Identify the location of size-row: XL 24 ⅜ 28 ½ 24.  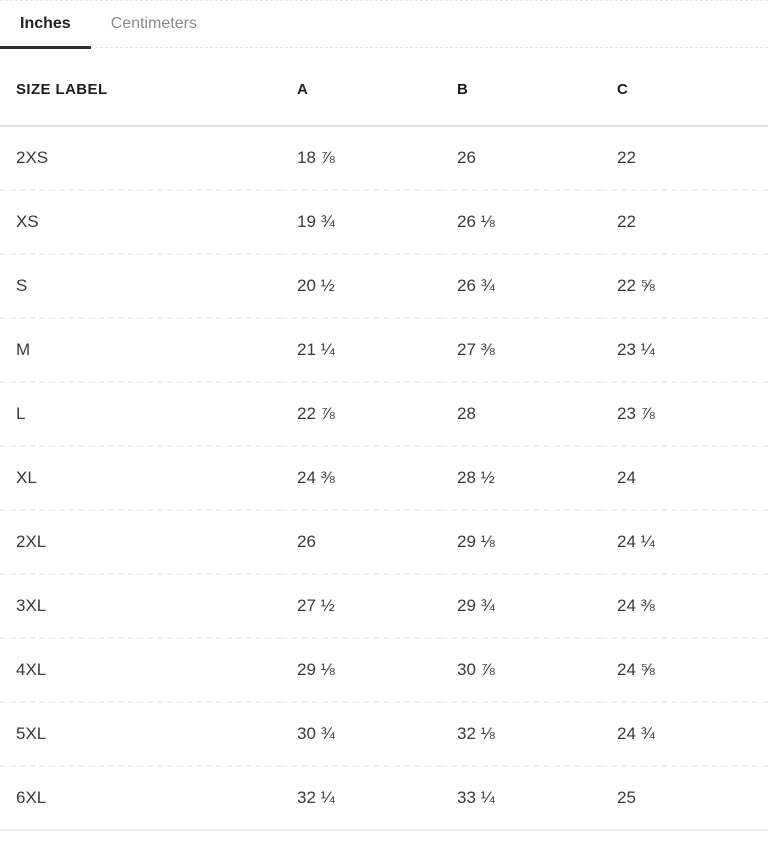
(384, 478).